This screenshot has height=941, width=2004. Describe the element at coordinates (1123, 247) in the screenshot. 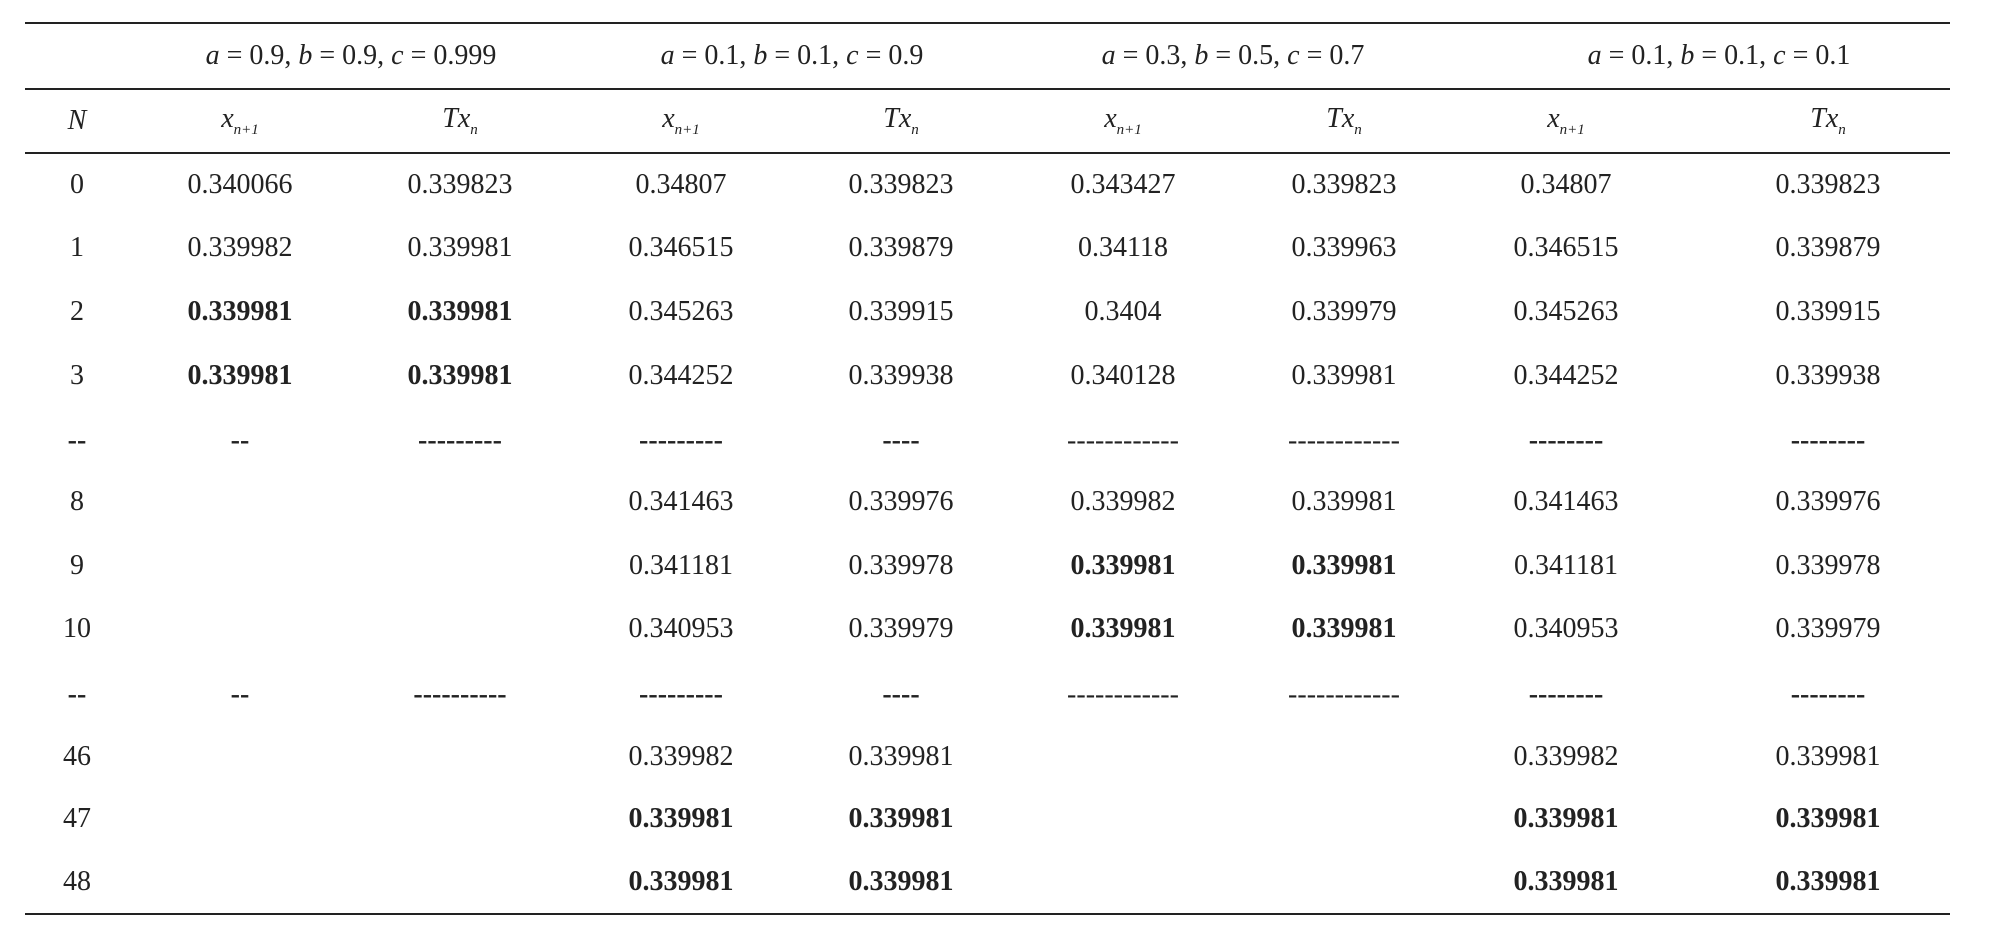

I see `cell: 0.34118` at that location.